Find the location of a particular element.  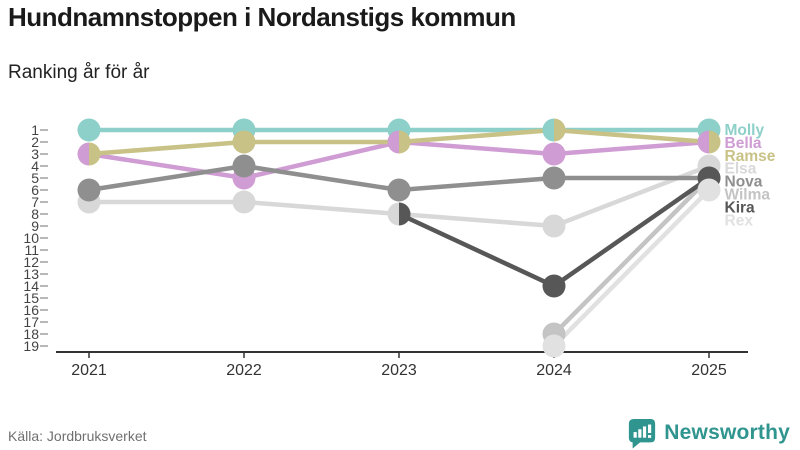

x-axis-tick-label: 2025 is located at coordinates (709, 370).